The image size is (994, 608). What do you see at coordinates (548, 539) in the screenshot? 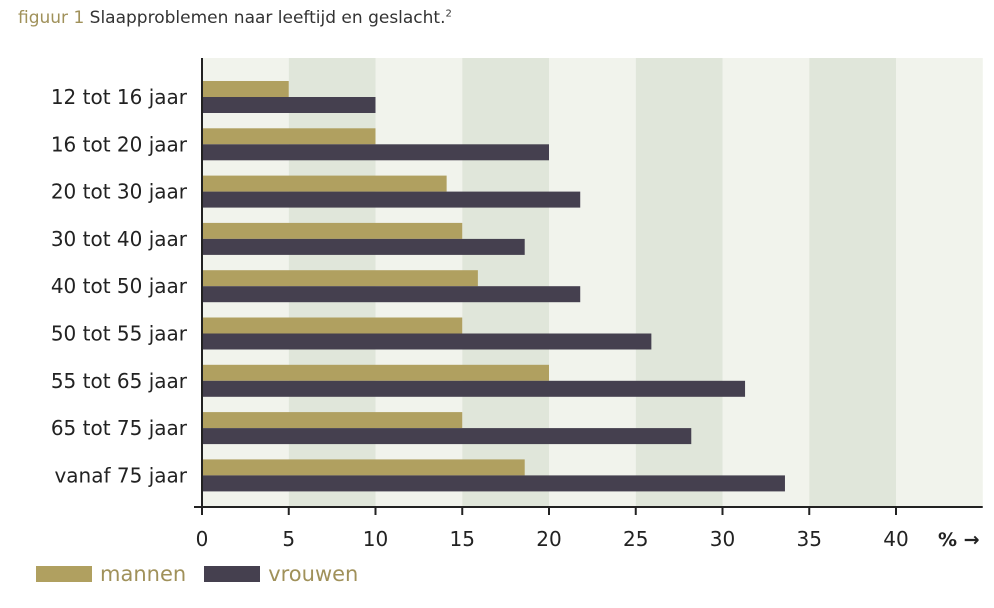
I see `x-tick-label-20: 20` at bounding box center [548, 539].